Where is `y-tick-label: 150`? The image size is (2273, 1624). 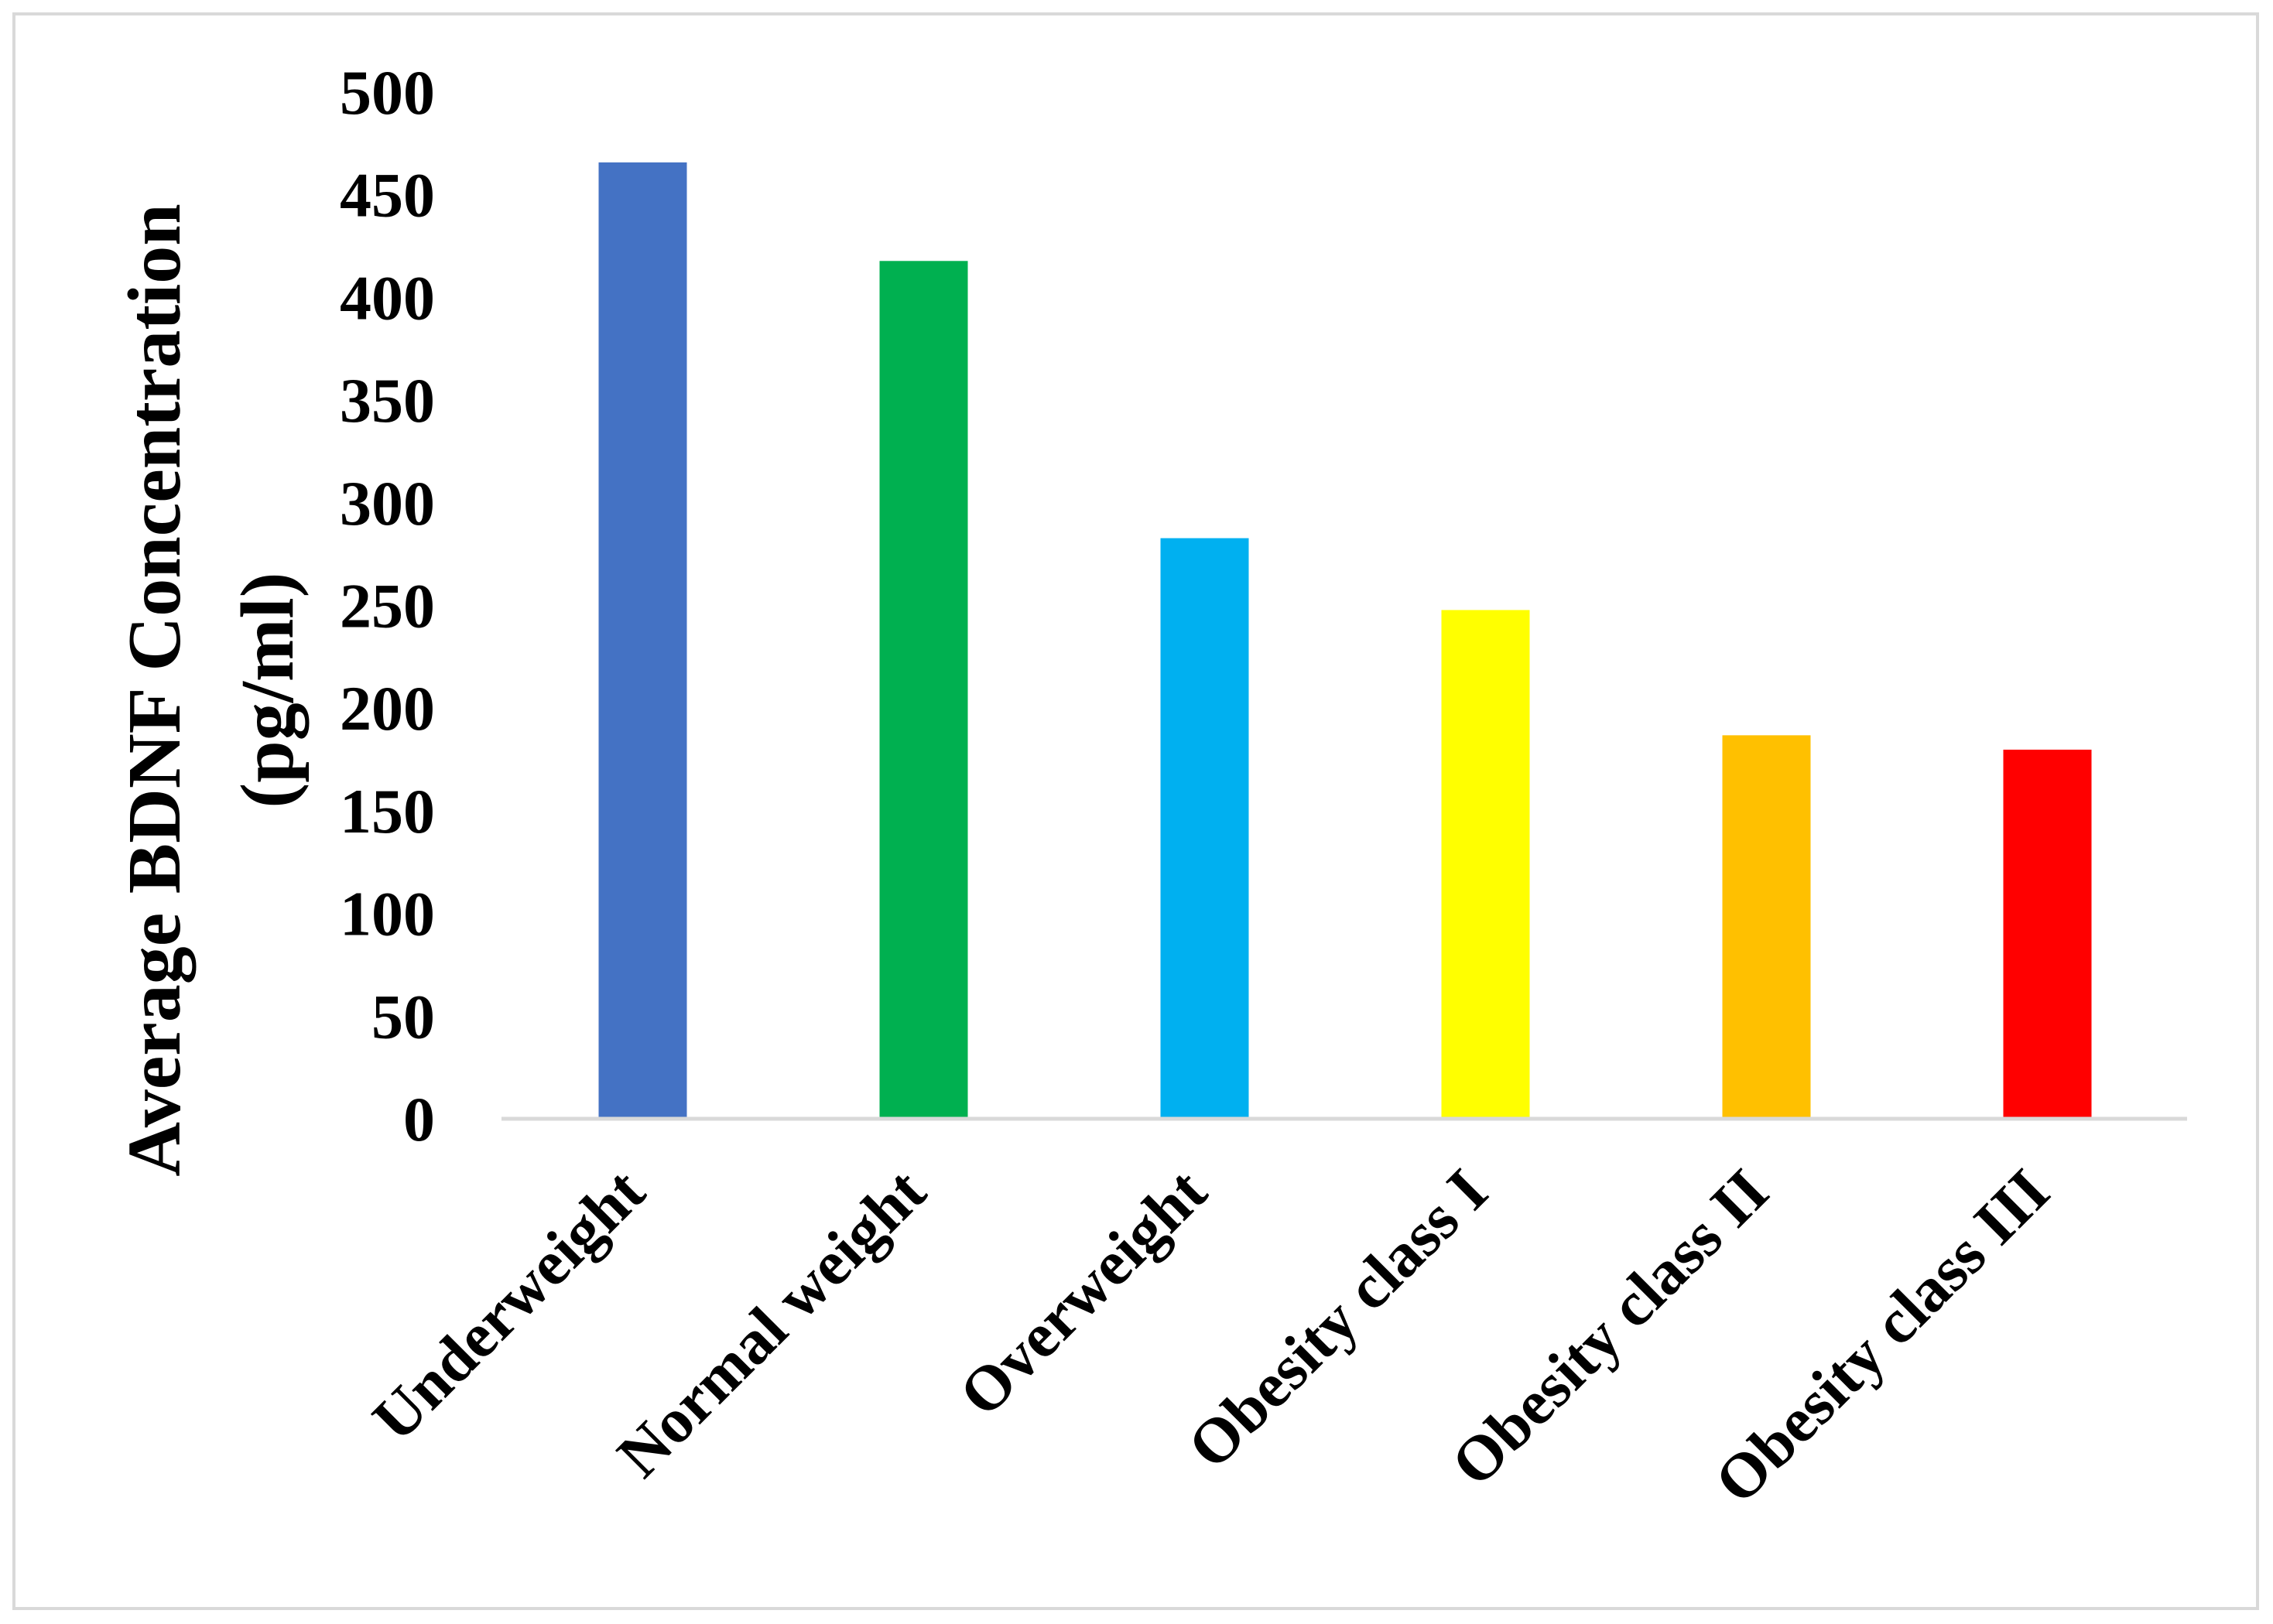
y-tick-label: 150 is located at coordinates (387, 811).